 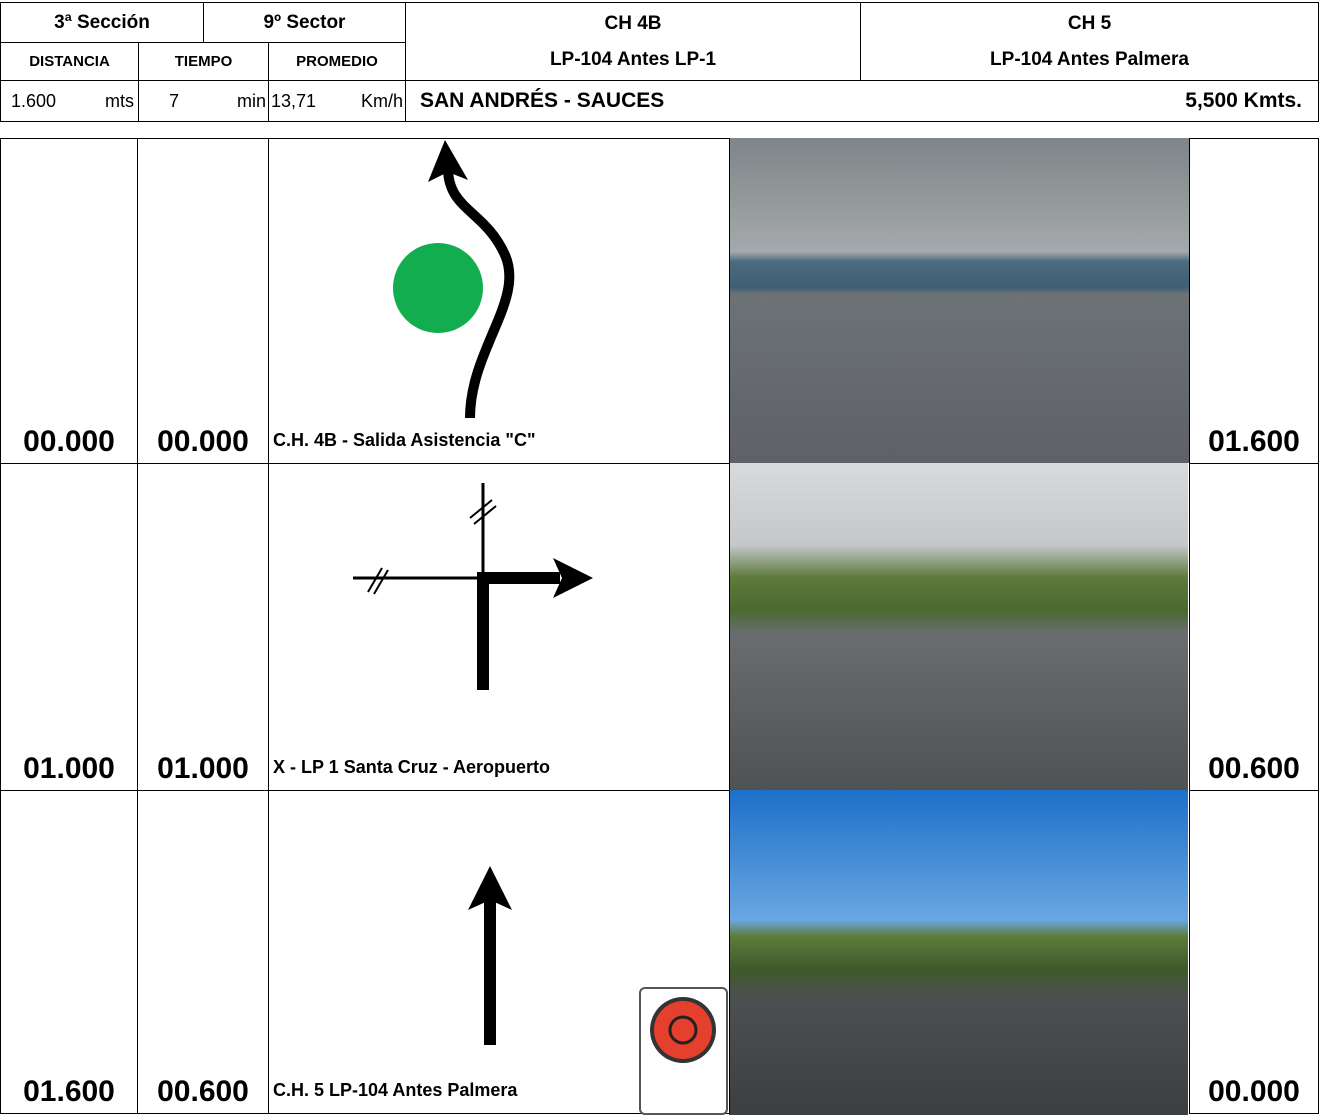 I want to click on distance-unit: mts, so click(x=119, y=100).